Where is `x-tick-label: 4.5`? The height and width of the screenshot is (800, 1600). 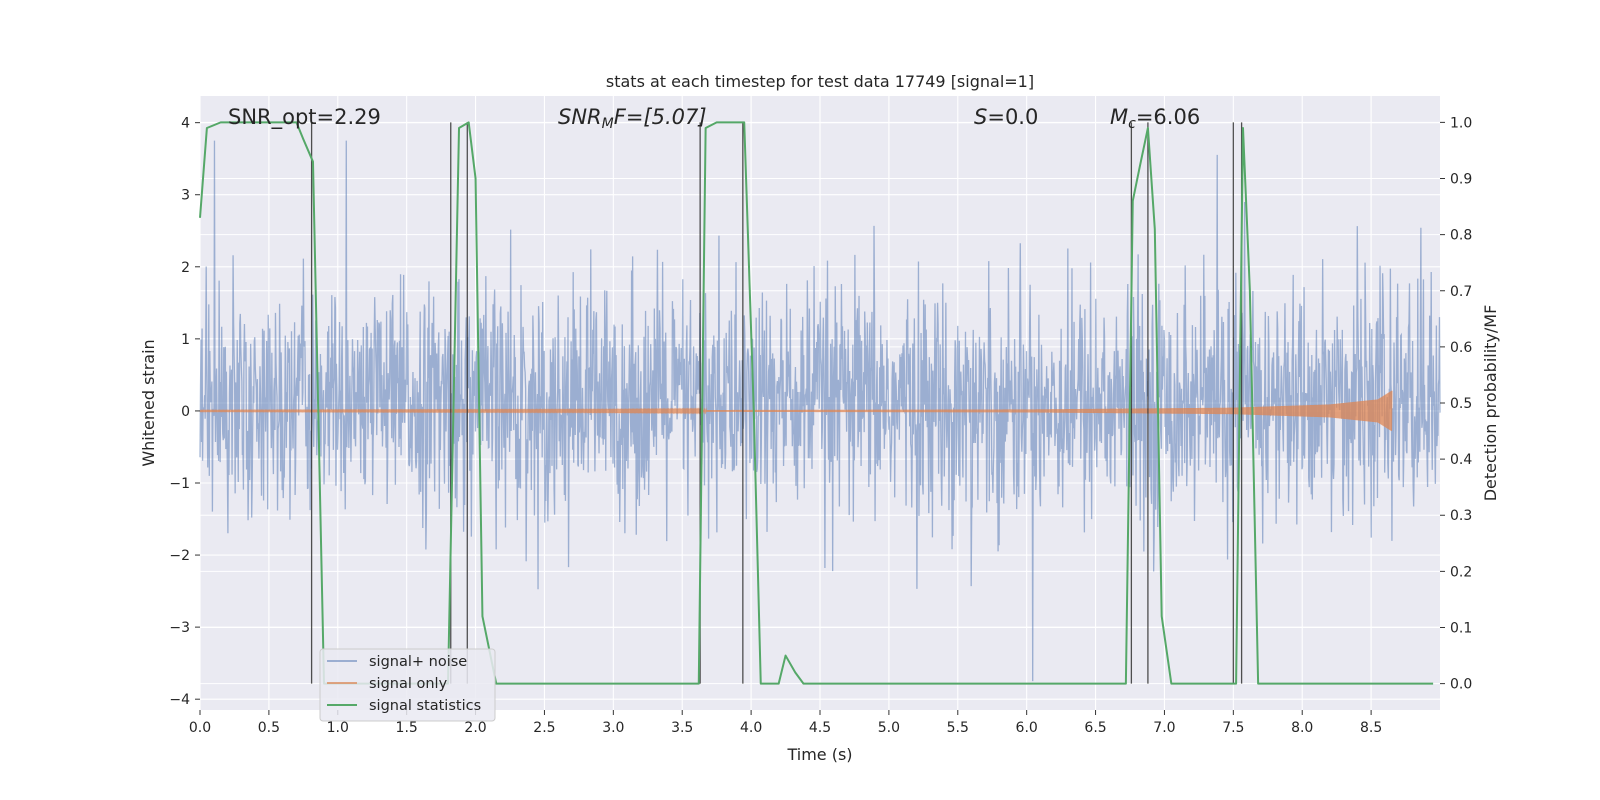
x-tick-label: 4.5 is located at coordinates (820, 728).